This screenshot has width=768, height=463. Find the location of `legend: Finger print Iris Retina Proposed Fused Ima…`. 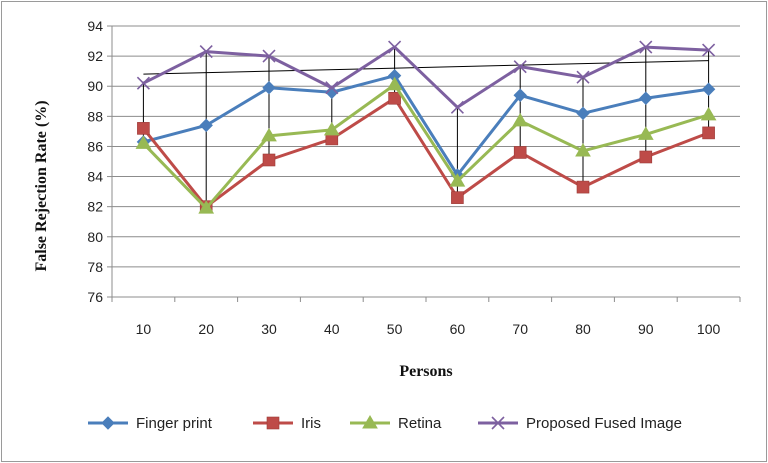

legend: Finger print Iris Retina Proposed Fused Ima… is located at coordinates (385, 423).